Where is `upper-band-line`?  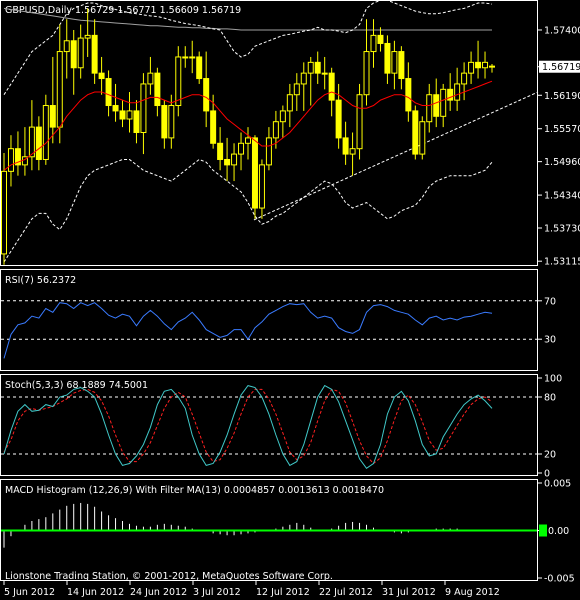
upper-band-line is located at coordinates (248, 47).